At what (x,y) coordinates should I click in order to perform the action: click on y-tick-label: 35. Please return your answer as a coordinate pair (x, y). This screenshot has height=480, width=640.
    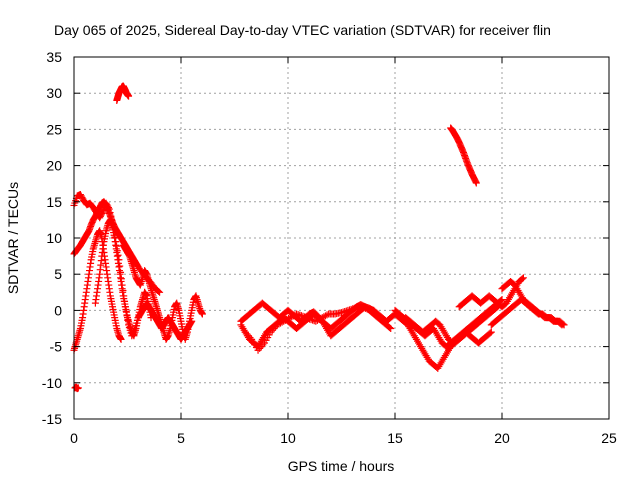
    Looking at the image, I should click on (54, 57).